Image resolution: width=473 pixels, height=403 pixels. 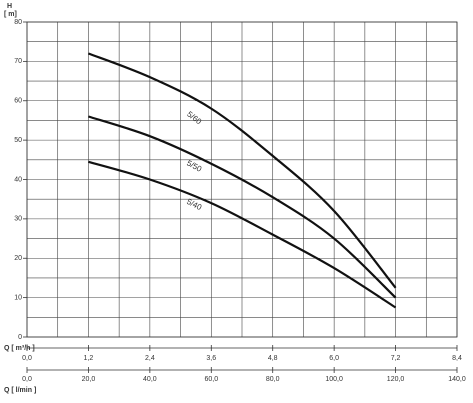 I want to click on x2-tick-label: 0,0, so click(x=27, y=379).